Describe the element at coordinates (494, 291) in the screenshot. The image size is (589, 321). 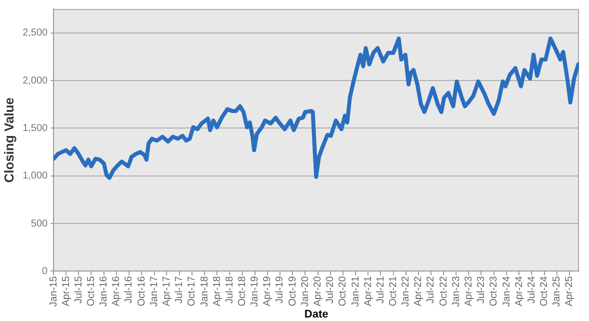
I see `x-tick-label: Oct-23` at that location.